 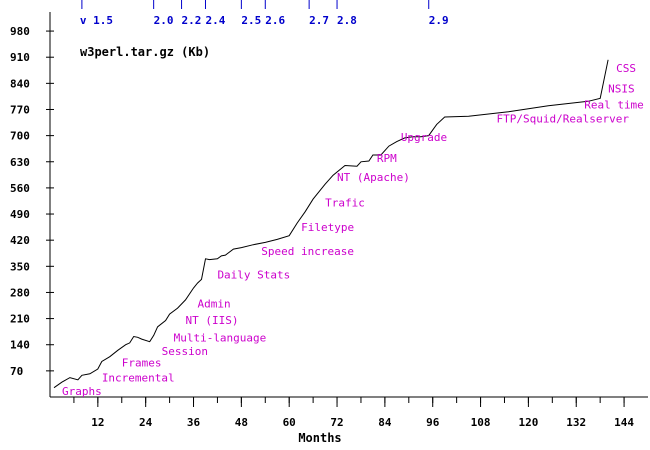 I want to click on y-tick-label: 210, so click(x=20, y=319).